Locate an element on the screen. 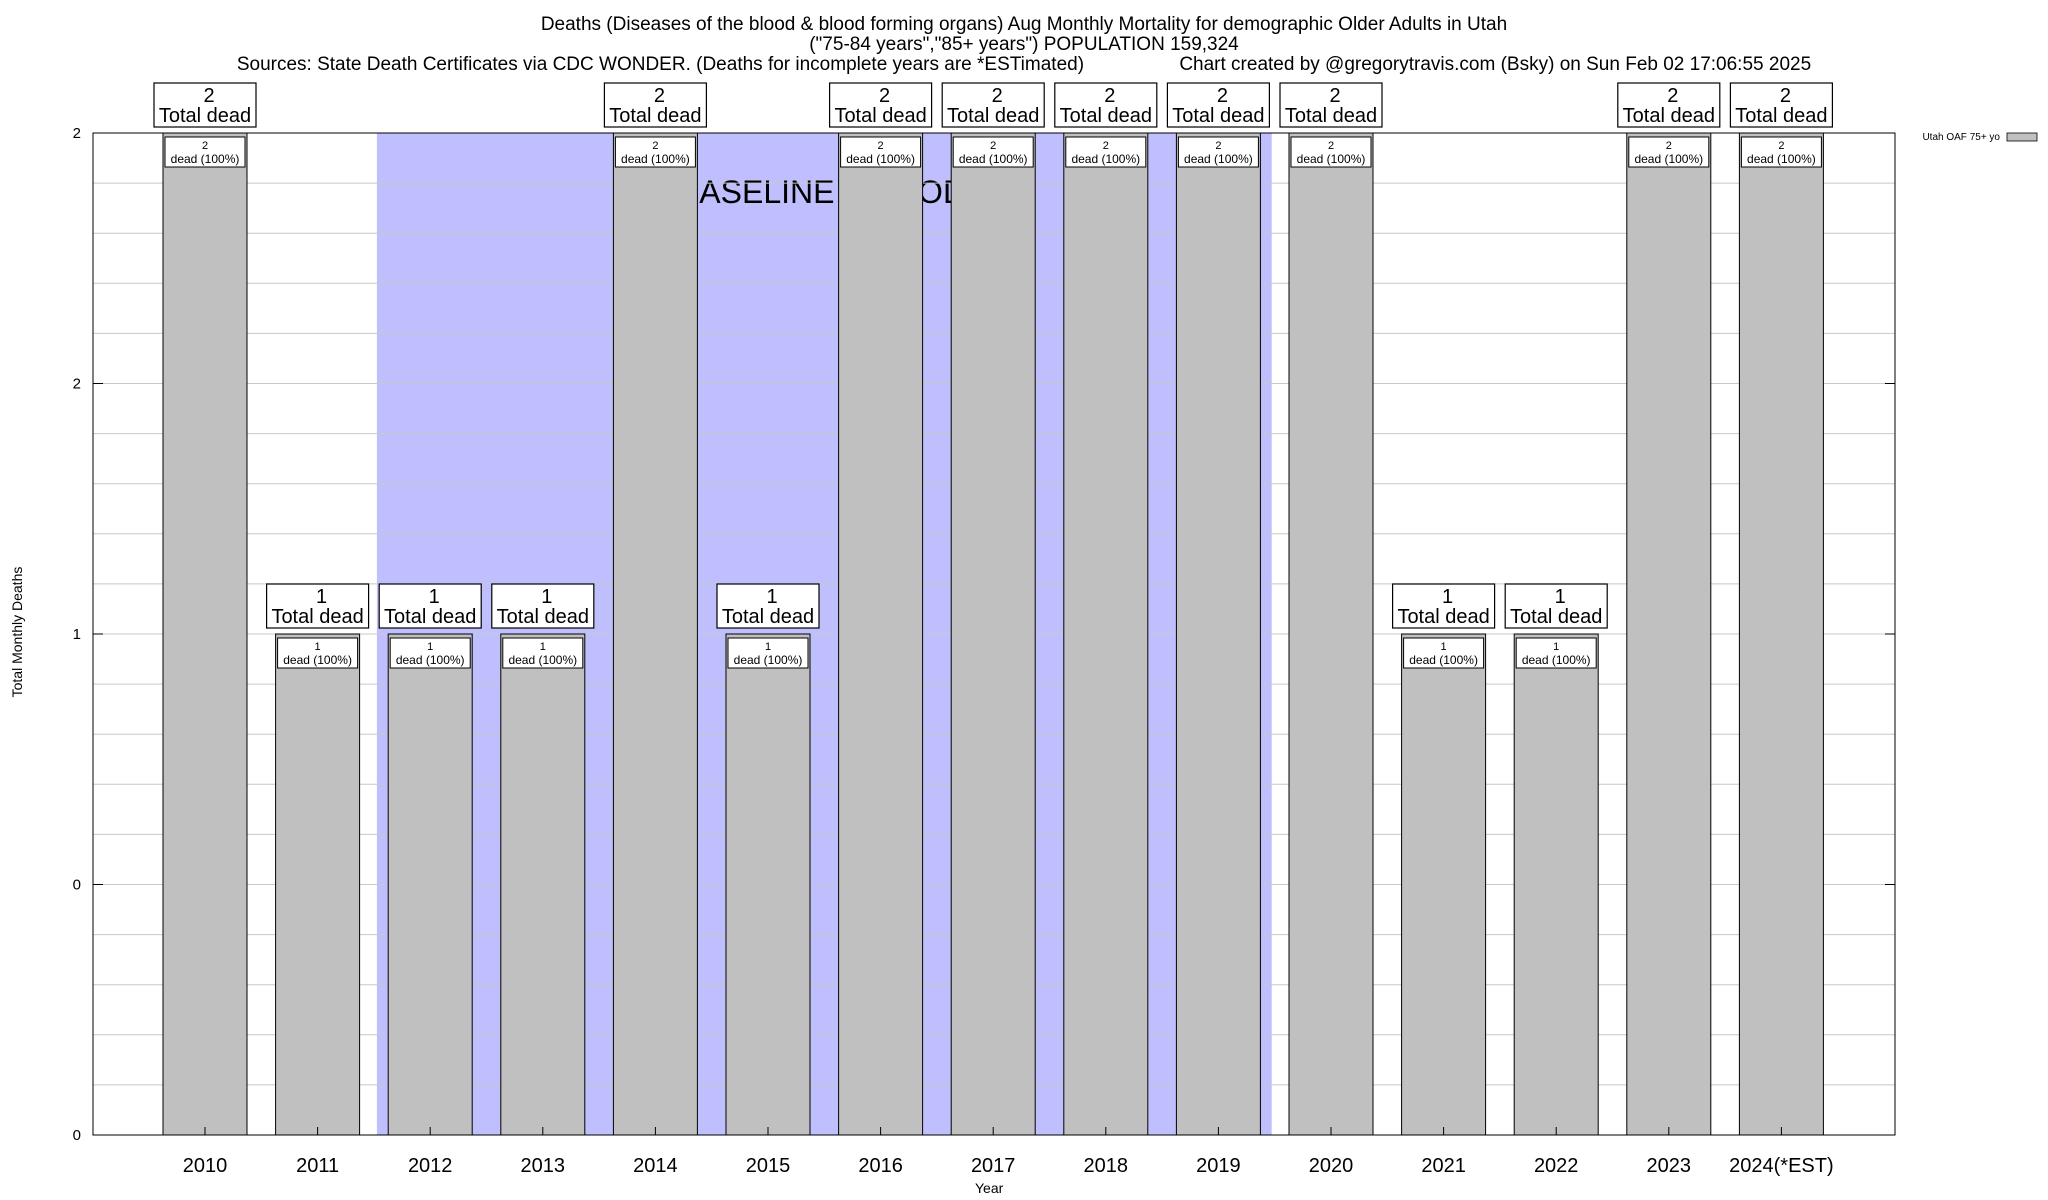  total-value-2011: 1 is located at coordinates (321, 597).